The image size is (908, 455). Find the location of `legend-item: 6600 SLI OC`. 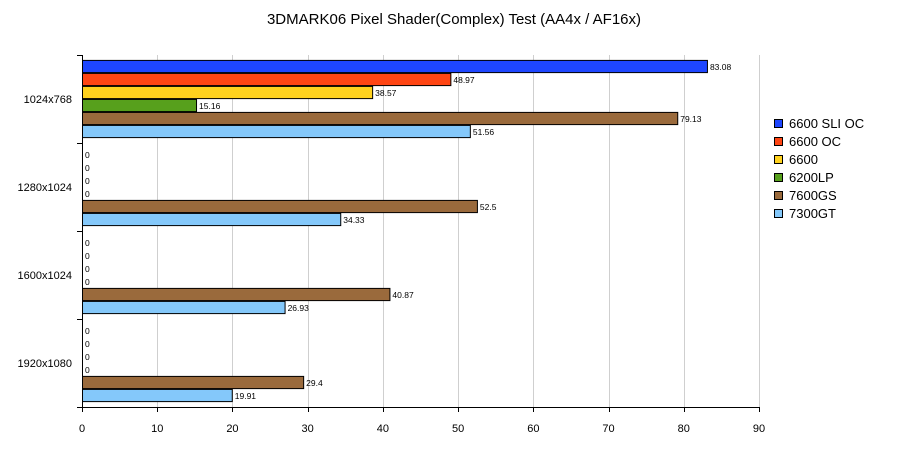

legend-item: 6600 SLI OC is located at coordinates (819, 123).